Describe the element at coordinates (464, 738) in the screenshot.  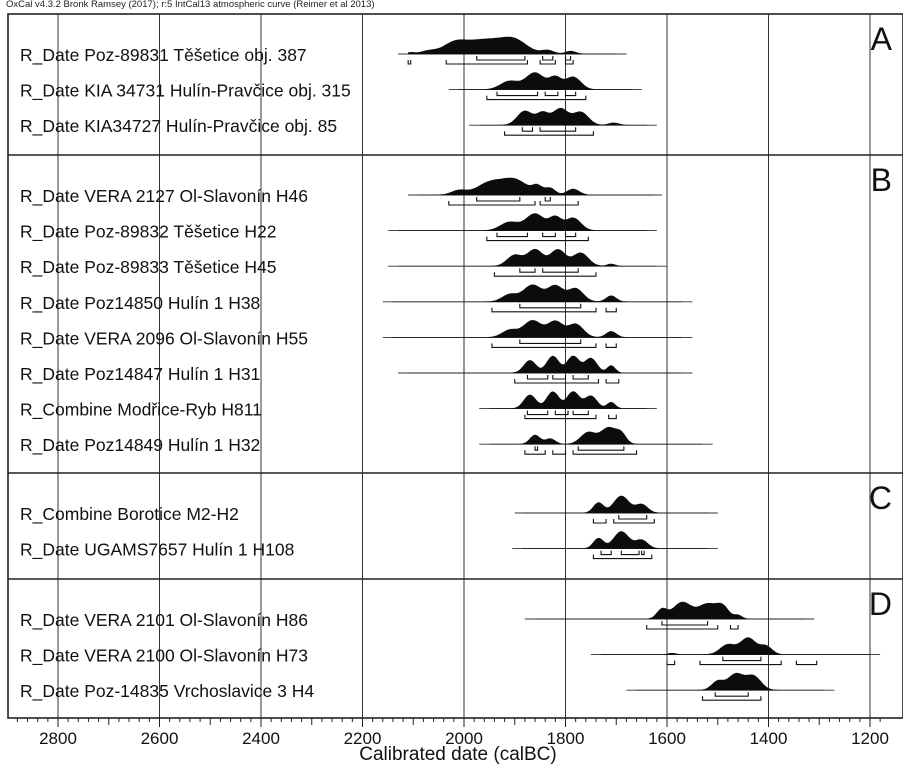
I see `x-tick-label: 2000` at that location.